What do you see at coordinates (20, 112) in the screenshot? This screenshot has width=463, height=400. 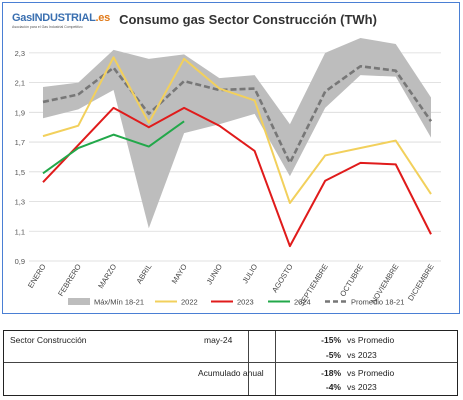 I see `y-tick-label: 1,9` at bounding box center [20, 112].